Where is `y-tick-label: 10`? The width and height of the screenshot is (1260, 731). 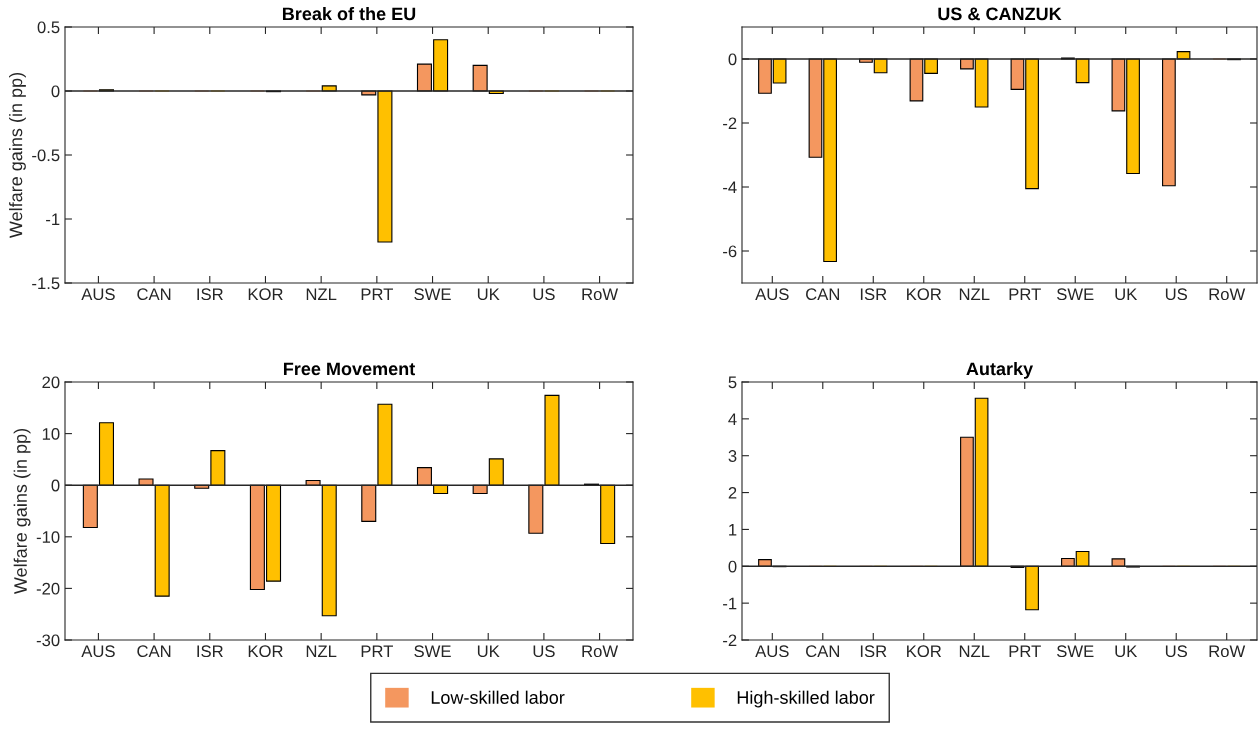 y-tick-label: 10 is located at coordinates (51, 434).